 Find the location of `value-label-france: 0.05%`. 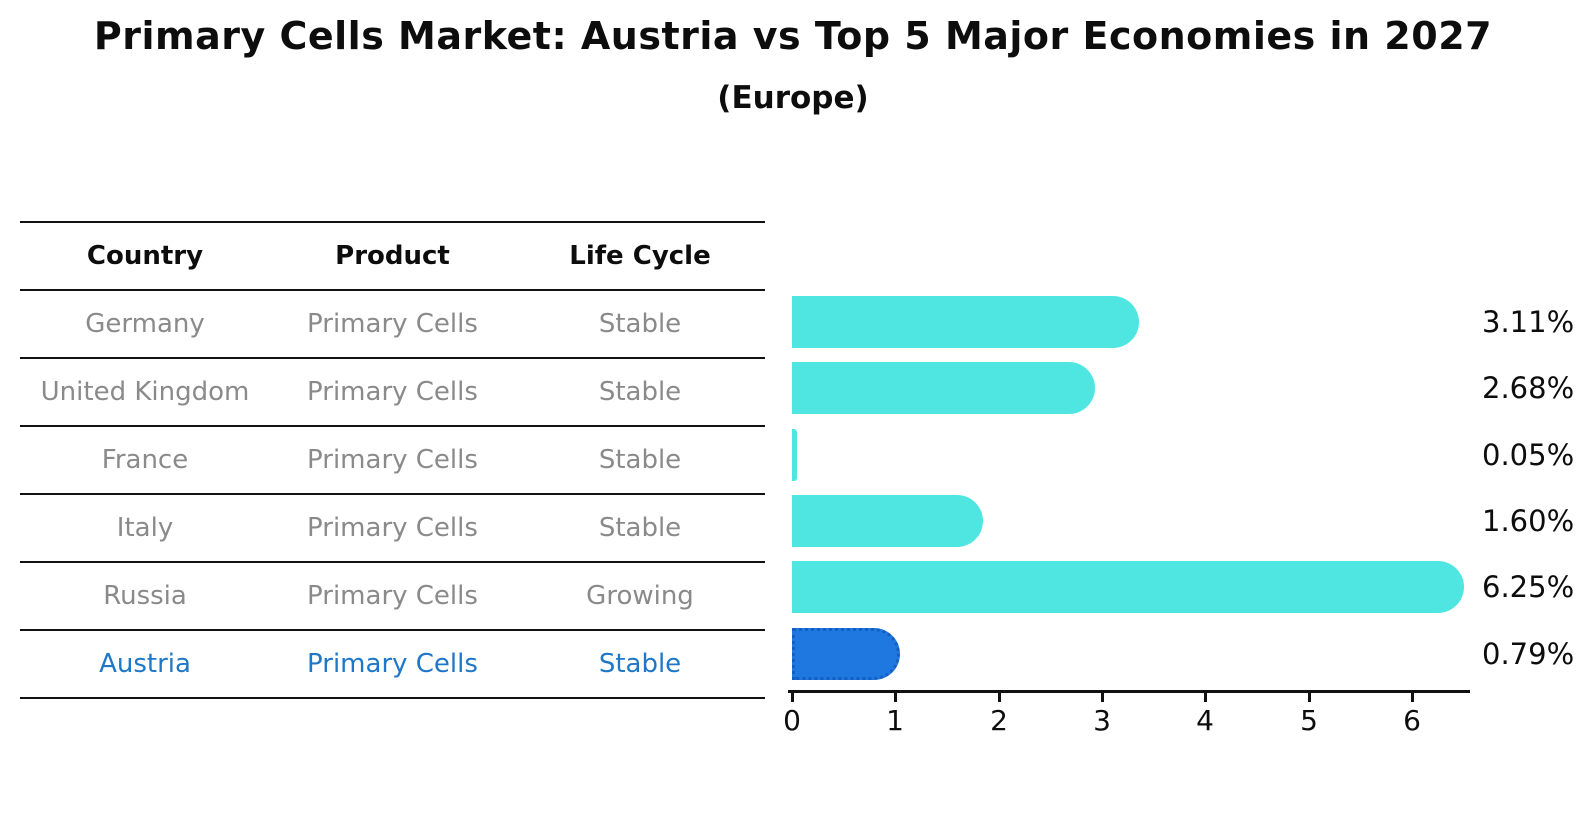

value-label-france: 0.05% is located at coordinates (1528, 455).